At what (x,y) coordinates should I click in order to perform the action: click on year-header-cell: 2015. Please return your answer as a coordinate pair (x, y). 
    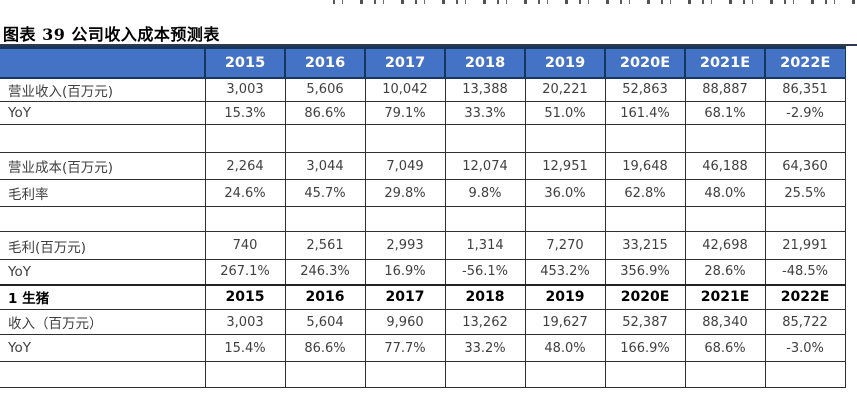
    Looking at the image, I should click on (244, 62).